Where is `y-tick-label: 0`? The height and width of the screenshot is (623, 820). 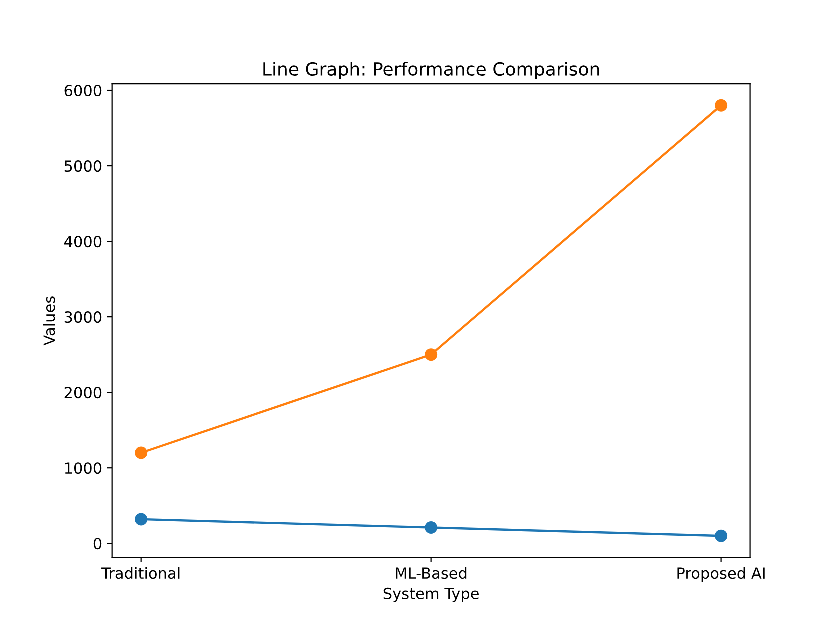 y-tick-label: 0 is located at coordinates (98, 544).